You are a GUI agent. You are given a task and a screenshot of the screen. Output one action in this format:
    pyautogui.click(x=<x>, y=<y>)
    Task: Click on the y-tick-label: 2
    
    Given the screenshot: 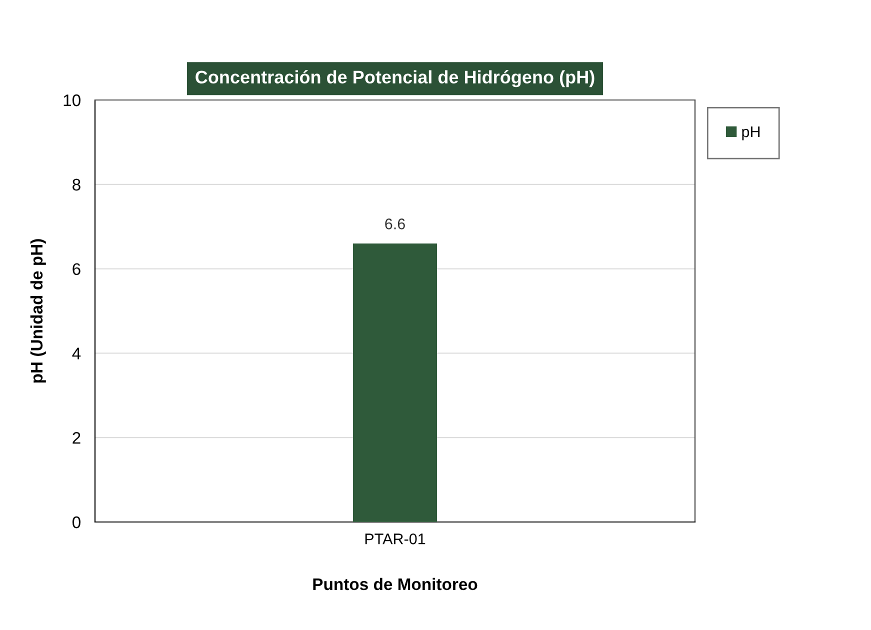 What is the action you would take?
    pyautogui.click(x=76, y=438)
    